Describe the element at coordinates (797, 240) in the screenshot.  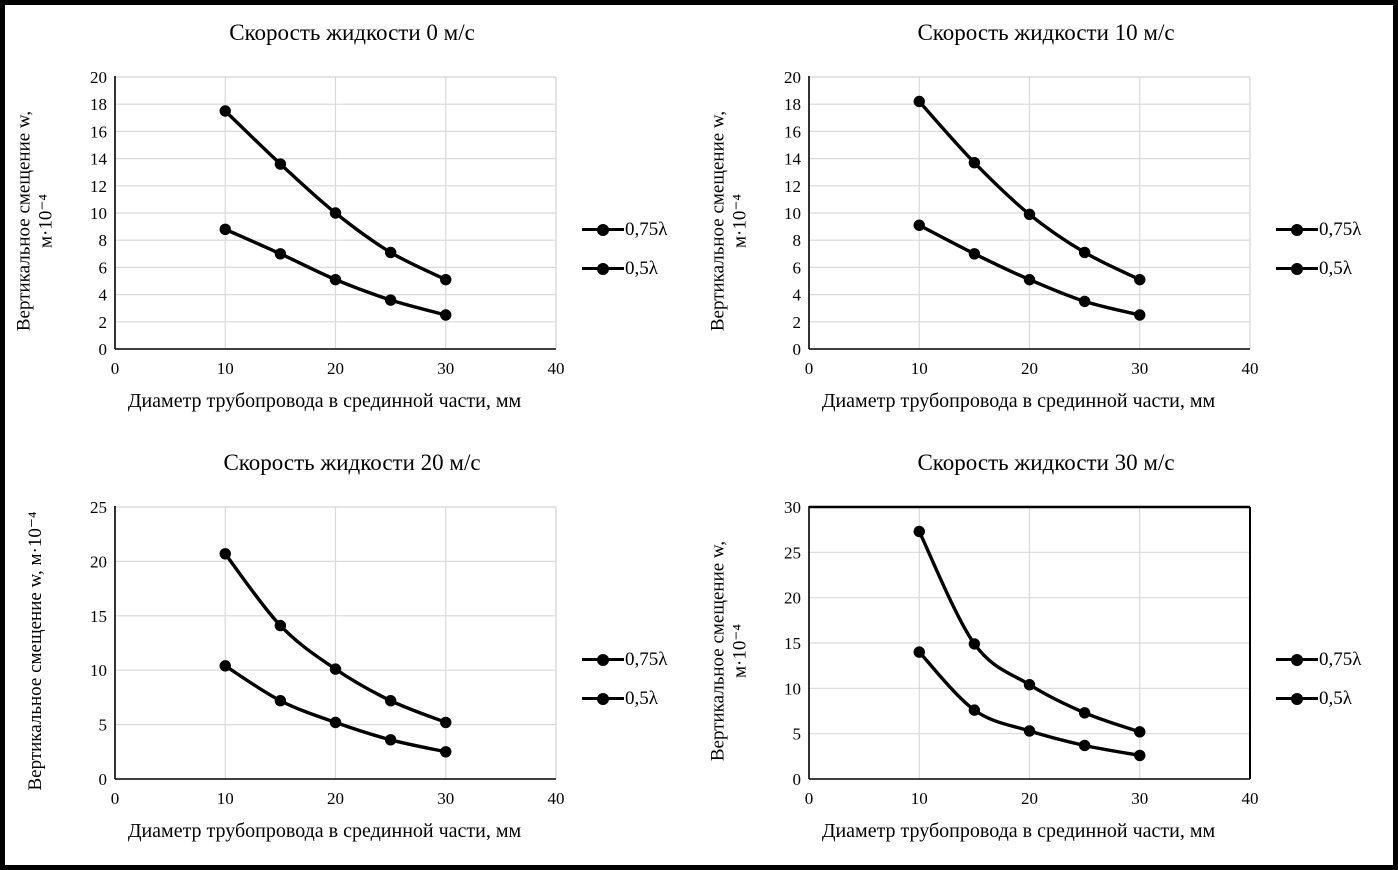
I see `y-tick-label: 8` at that location.